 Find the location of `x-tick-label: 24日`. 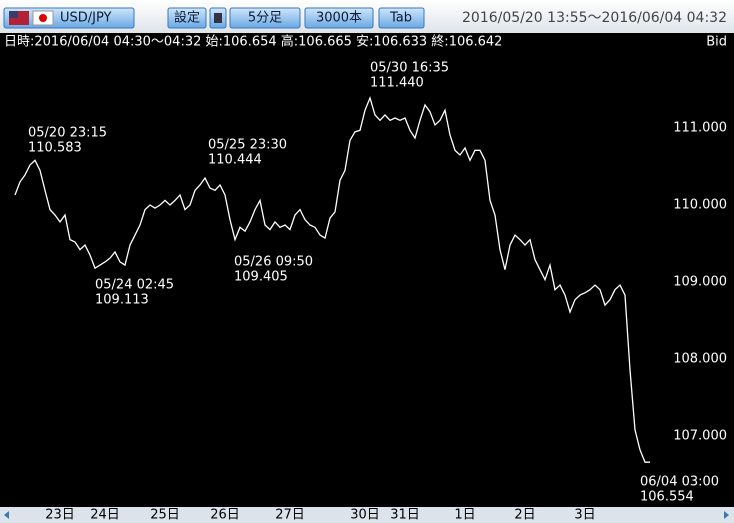

x-tick-label: 24日 is located at coordinates (105, 515).